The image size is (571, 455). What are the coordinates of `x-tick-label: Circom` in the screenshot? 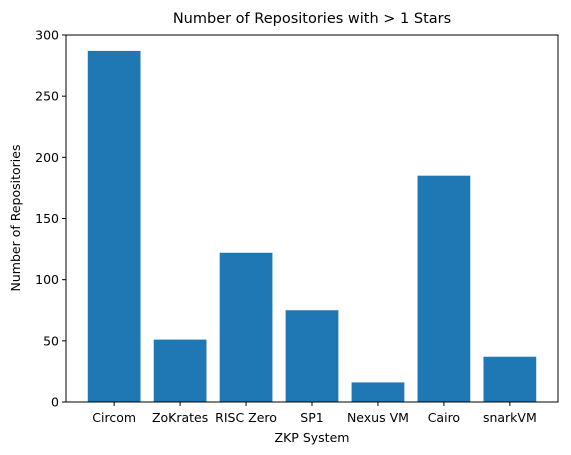 It's located at (114, 417).